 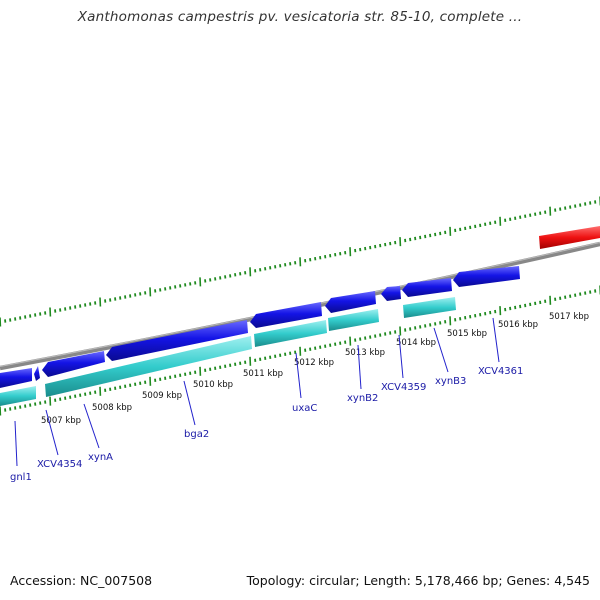 I want to click on gene-label-uxac: uxaC, so click(x=304, y=408).